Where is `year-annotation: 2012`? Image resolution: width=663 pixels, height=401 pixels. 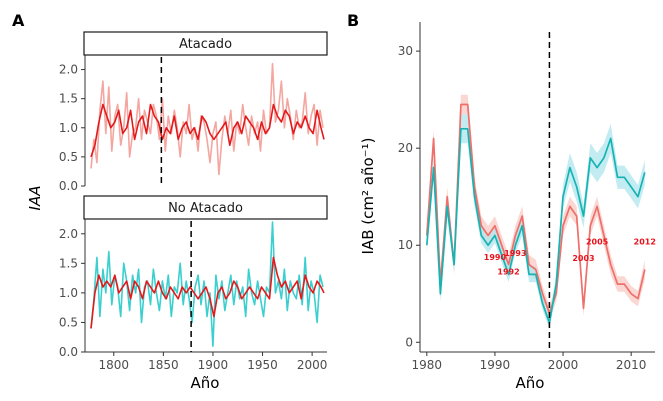
year-annotation: 2012 is located at coordinates (645, 241).